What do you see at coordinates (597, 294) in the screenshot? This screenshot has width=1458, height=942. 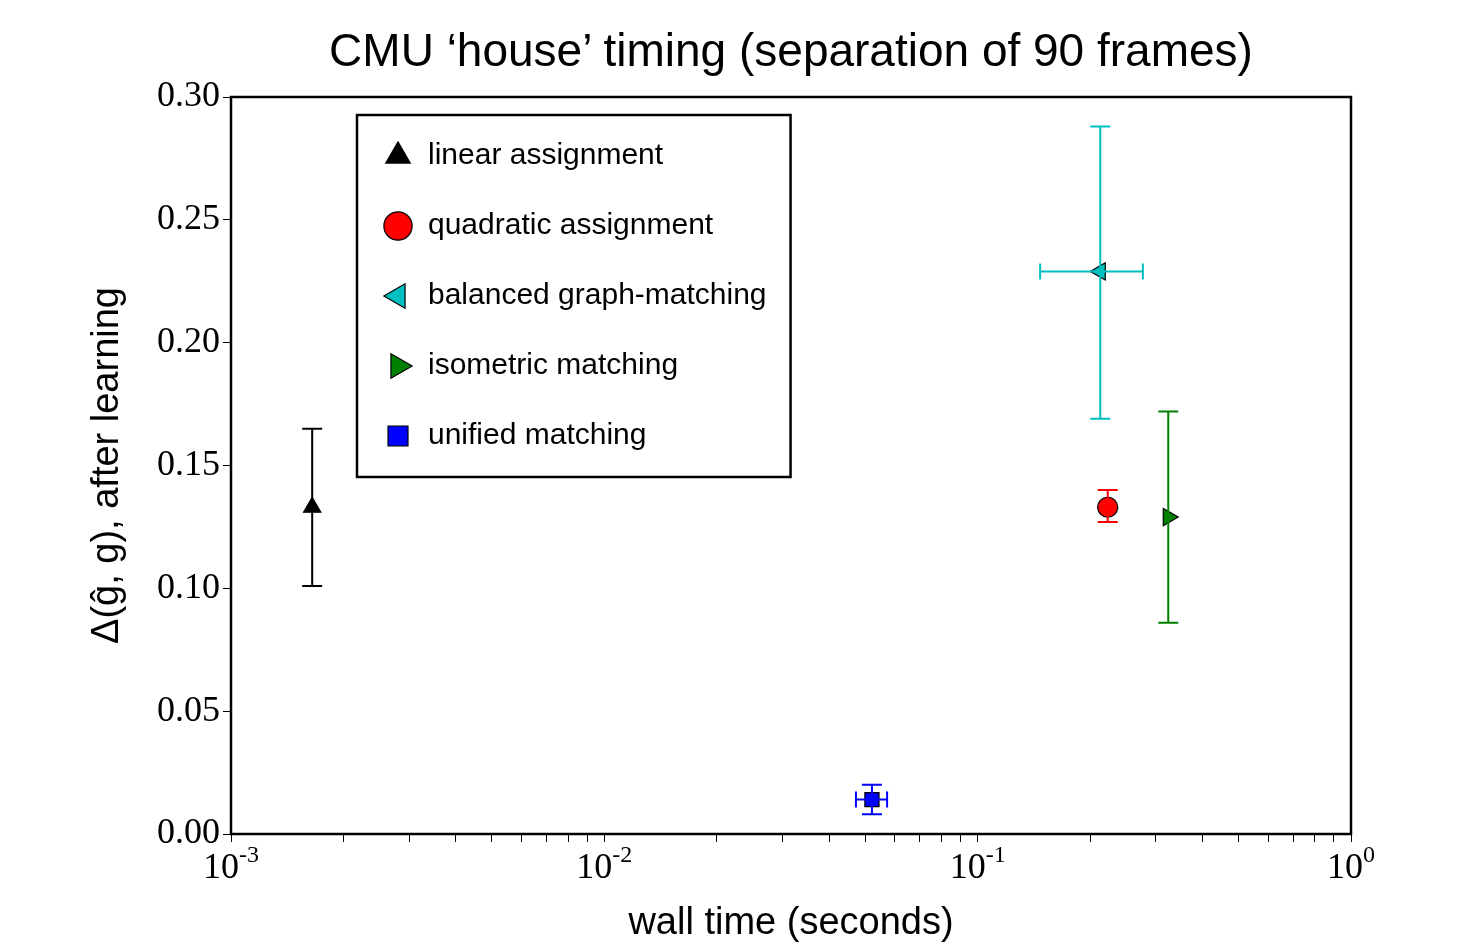 I see `legend-label: balanced graph-matching` at bounding box center [597, 294].